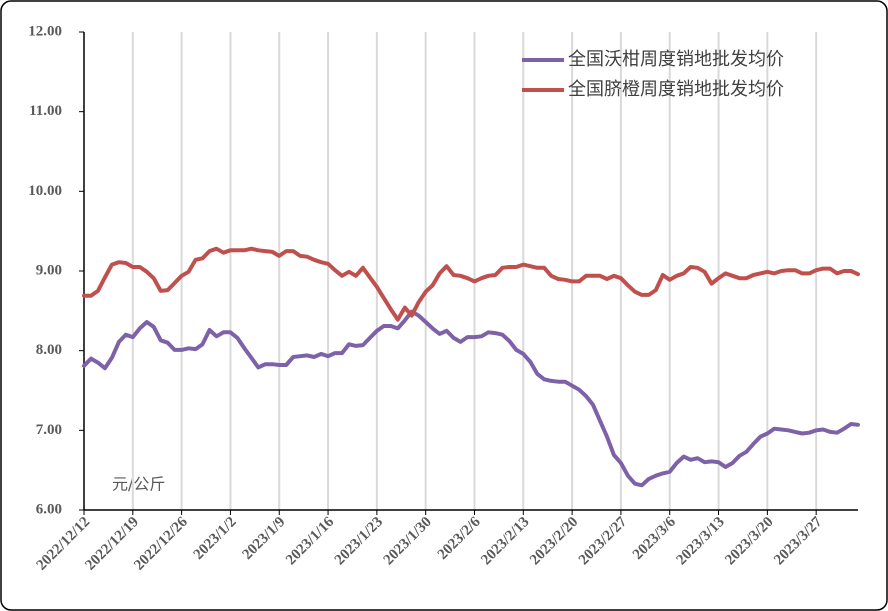  What do you see at coordinates (49, 509) in the screenshot?
I see `y-tick-label: 6.00` at bounding box center [49, 509].